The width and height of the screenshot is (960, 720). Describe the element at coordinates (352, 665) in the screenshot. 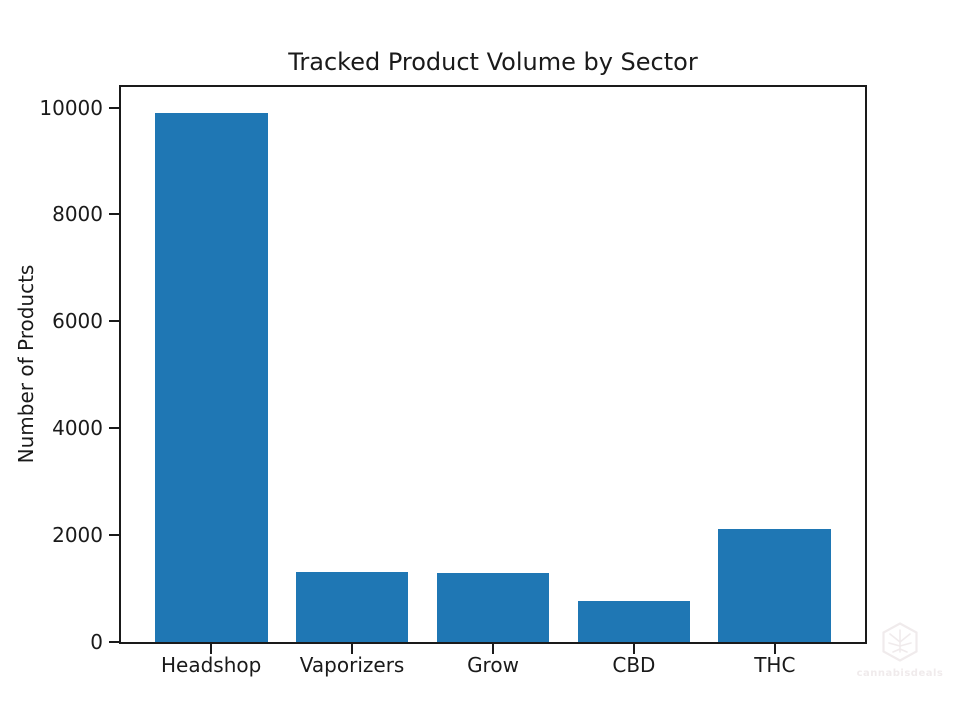

I see `x-tick-label: Vaporizers` at that location.